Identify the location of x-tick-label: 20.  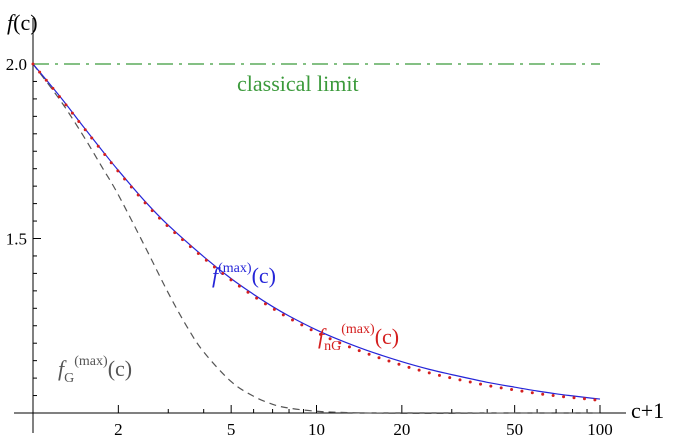
(401, 429).